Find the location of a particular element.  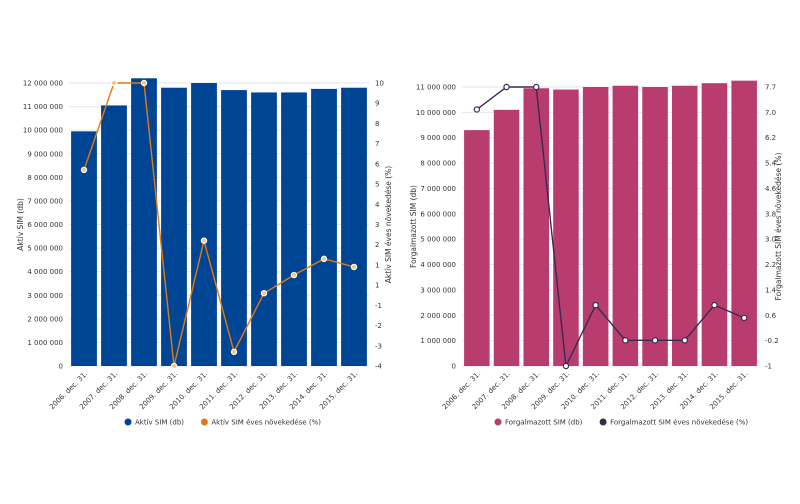

aktiv-y-tick-label: 0 is located at coordinates (61, 367).